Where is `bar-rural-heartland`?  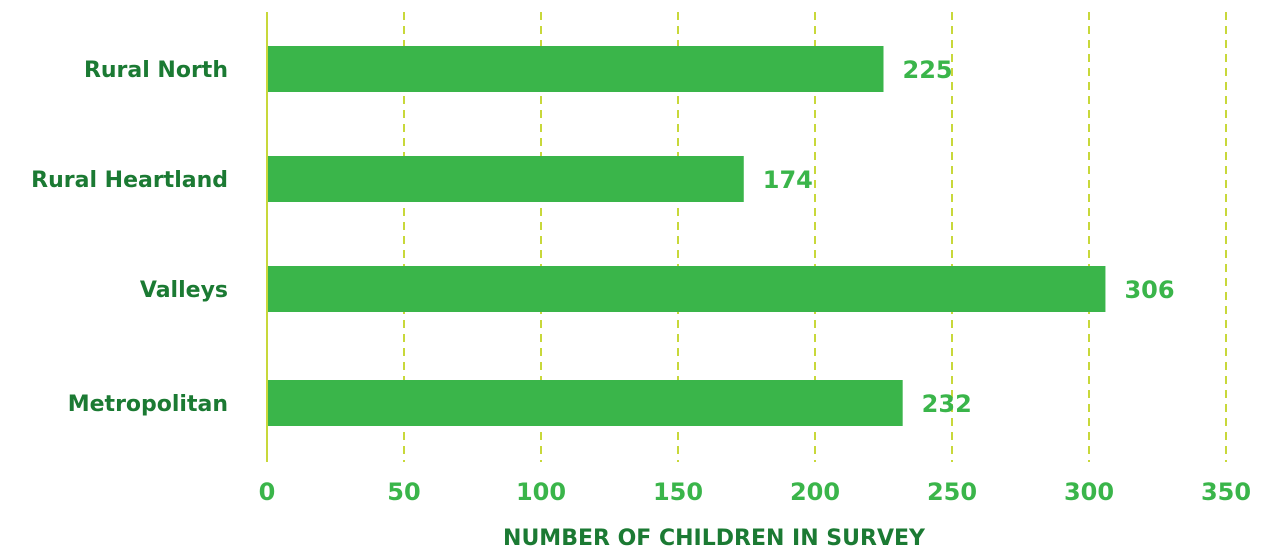
bar-rural-heartland is located at coordinates (506, 179).